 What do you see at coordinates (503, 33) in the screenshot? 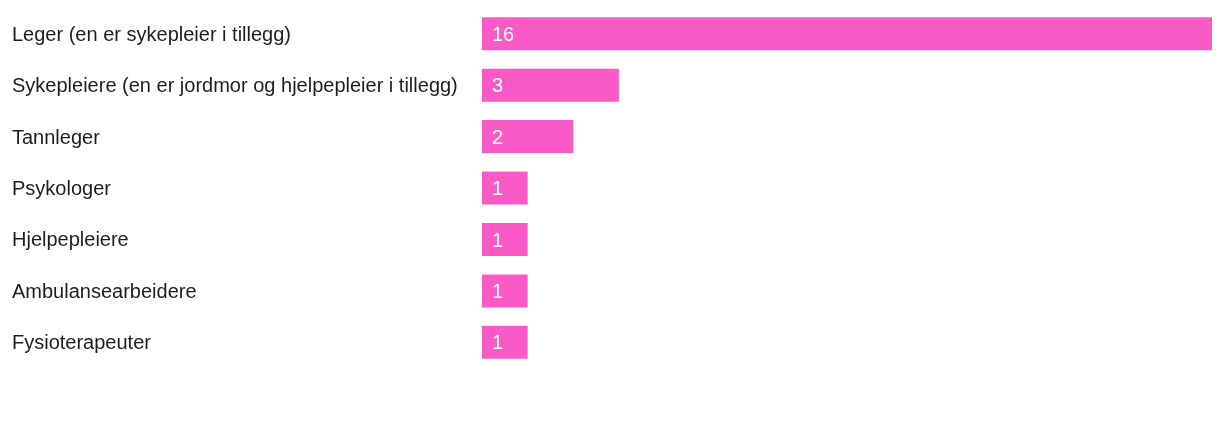
I see `data-label: 16` at bounding box center [503, 33].